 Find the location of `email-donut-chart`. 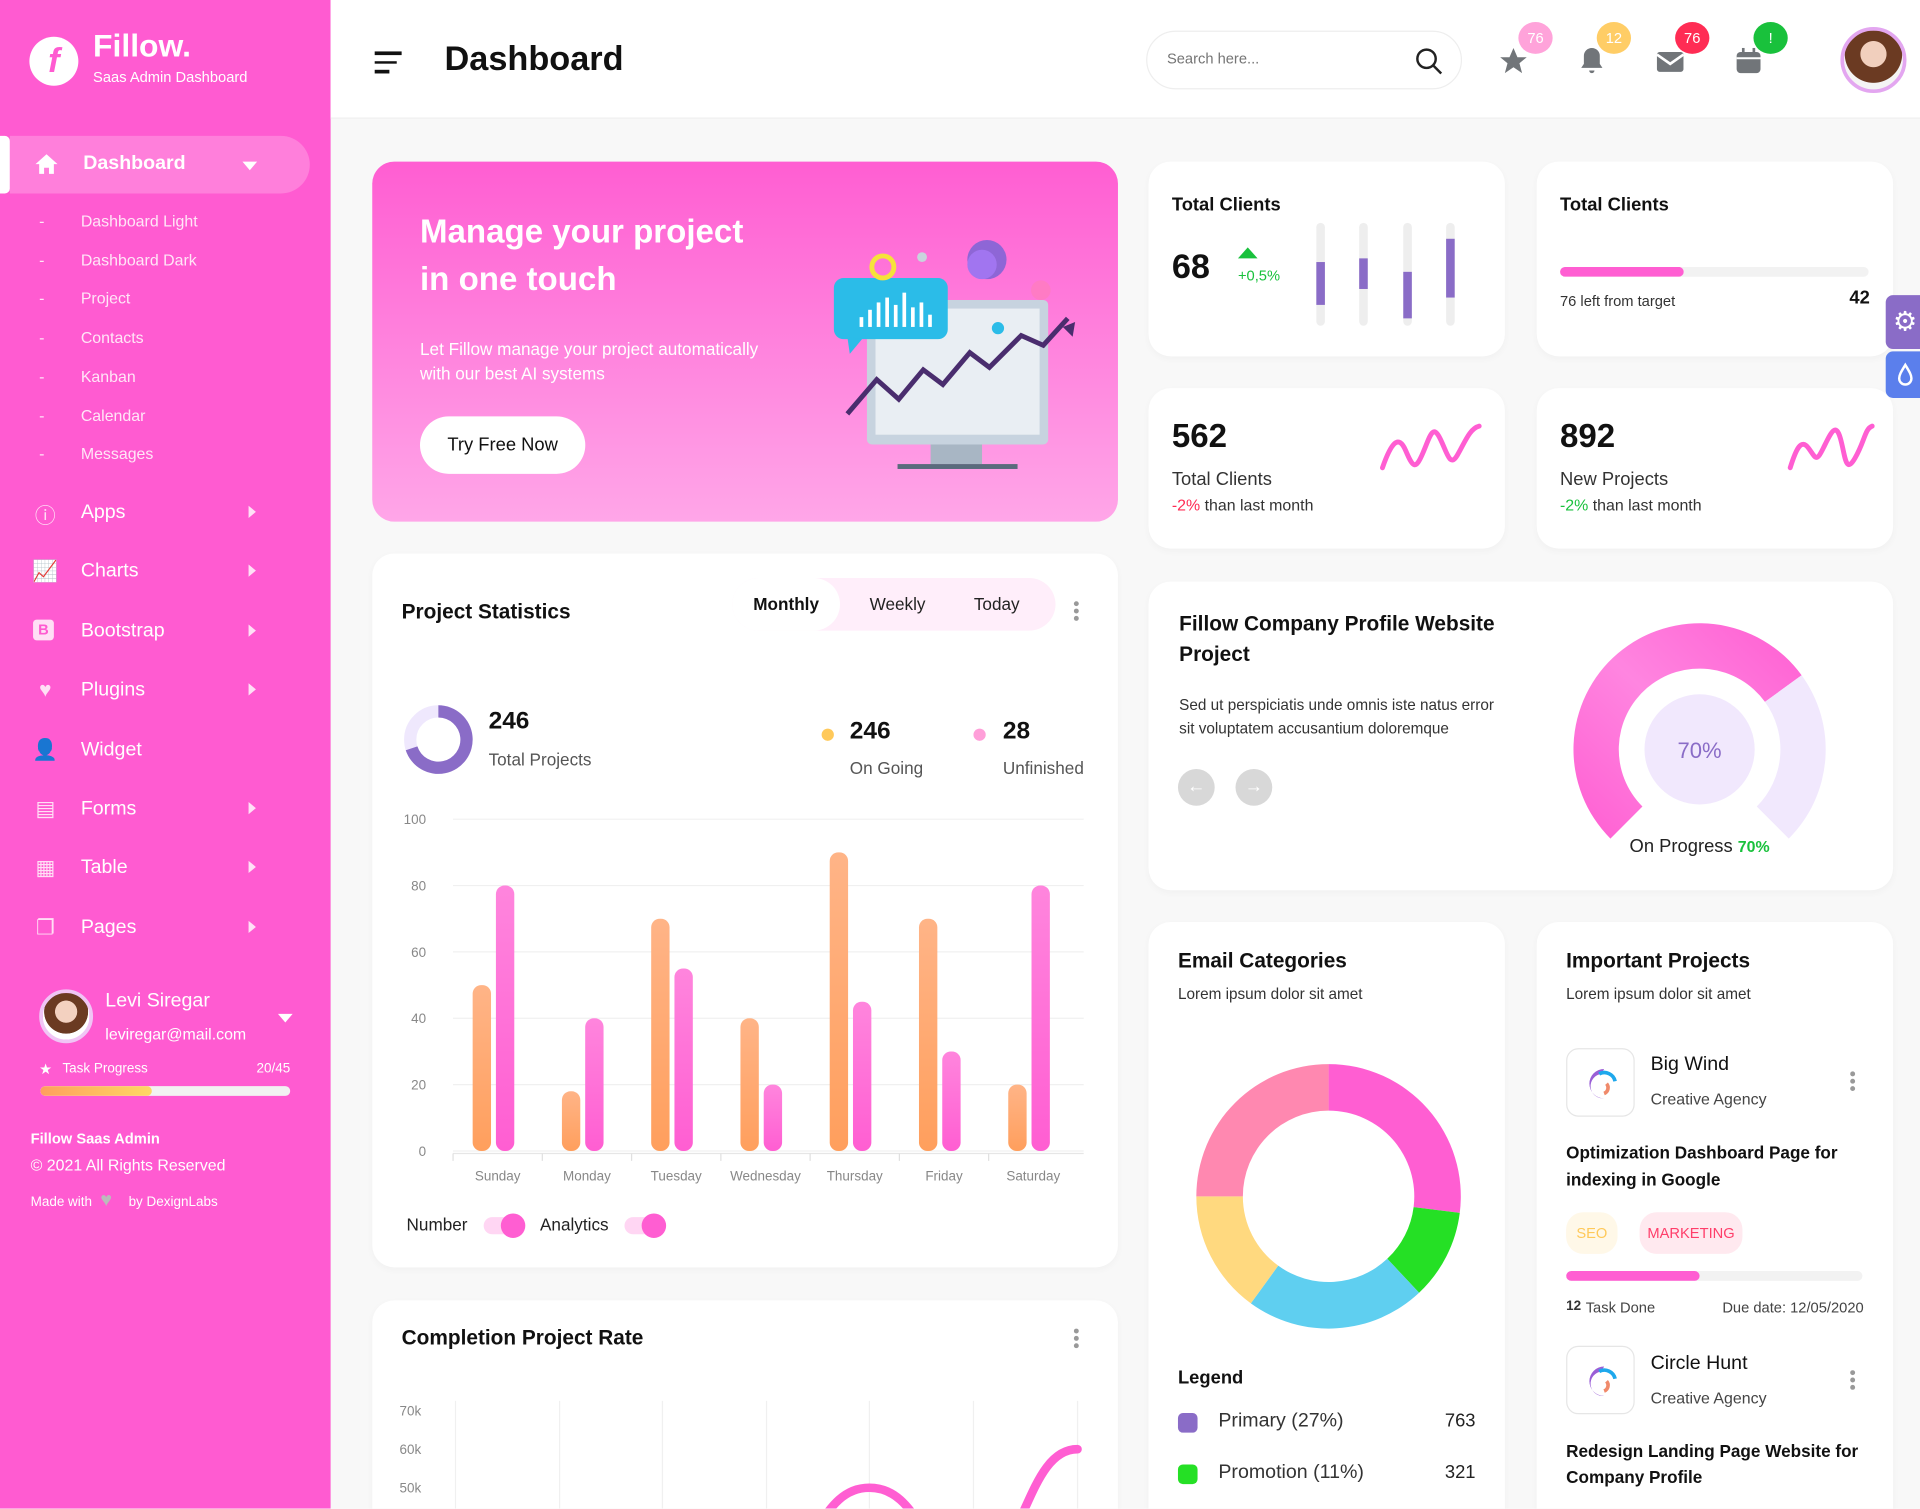

email-donut-chart is located at coordinates (1328, 1196).